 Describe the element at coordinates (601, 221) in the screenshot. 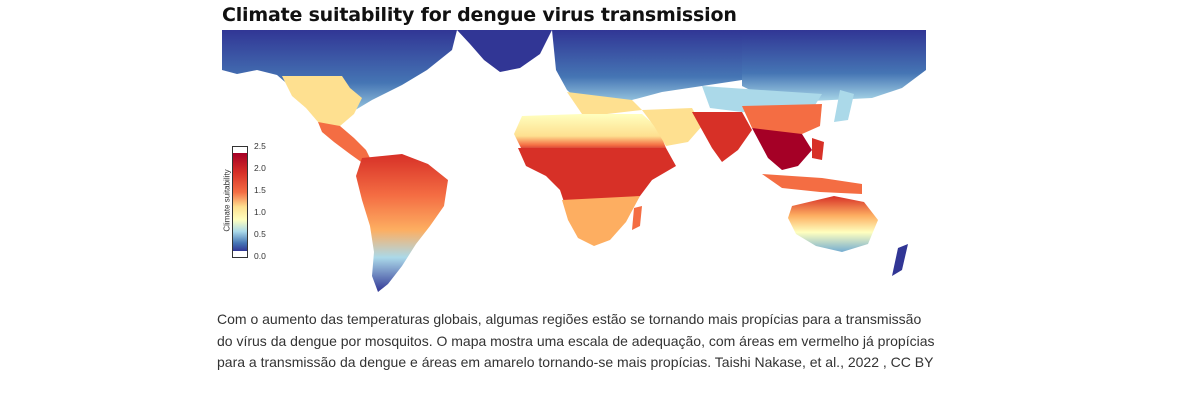

I see `africa-south` at that location.